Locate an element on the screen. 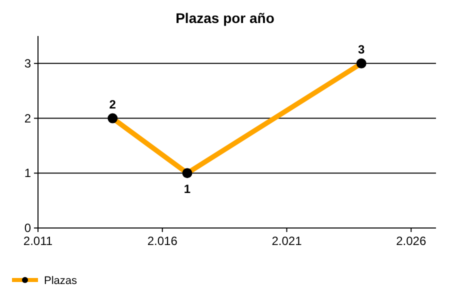  chart-title: Plazas por año is located at coordinates (225, 18).